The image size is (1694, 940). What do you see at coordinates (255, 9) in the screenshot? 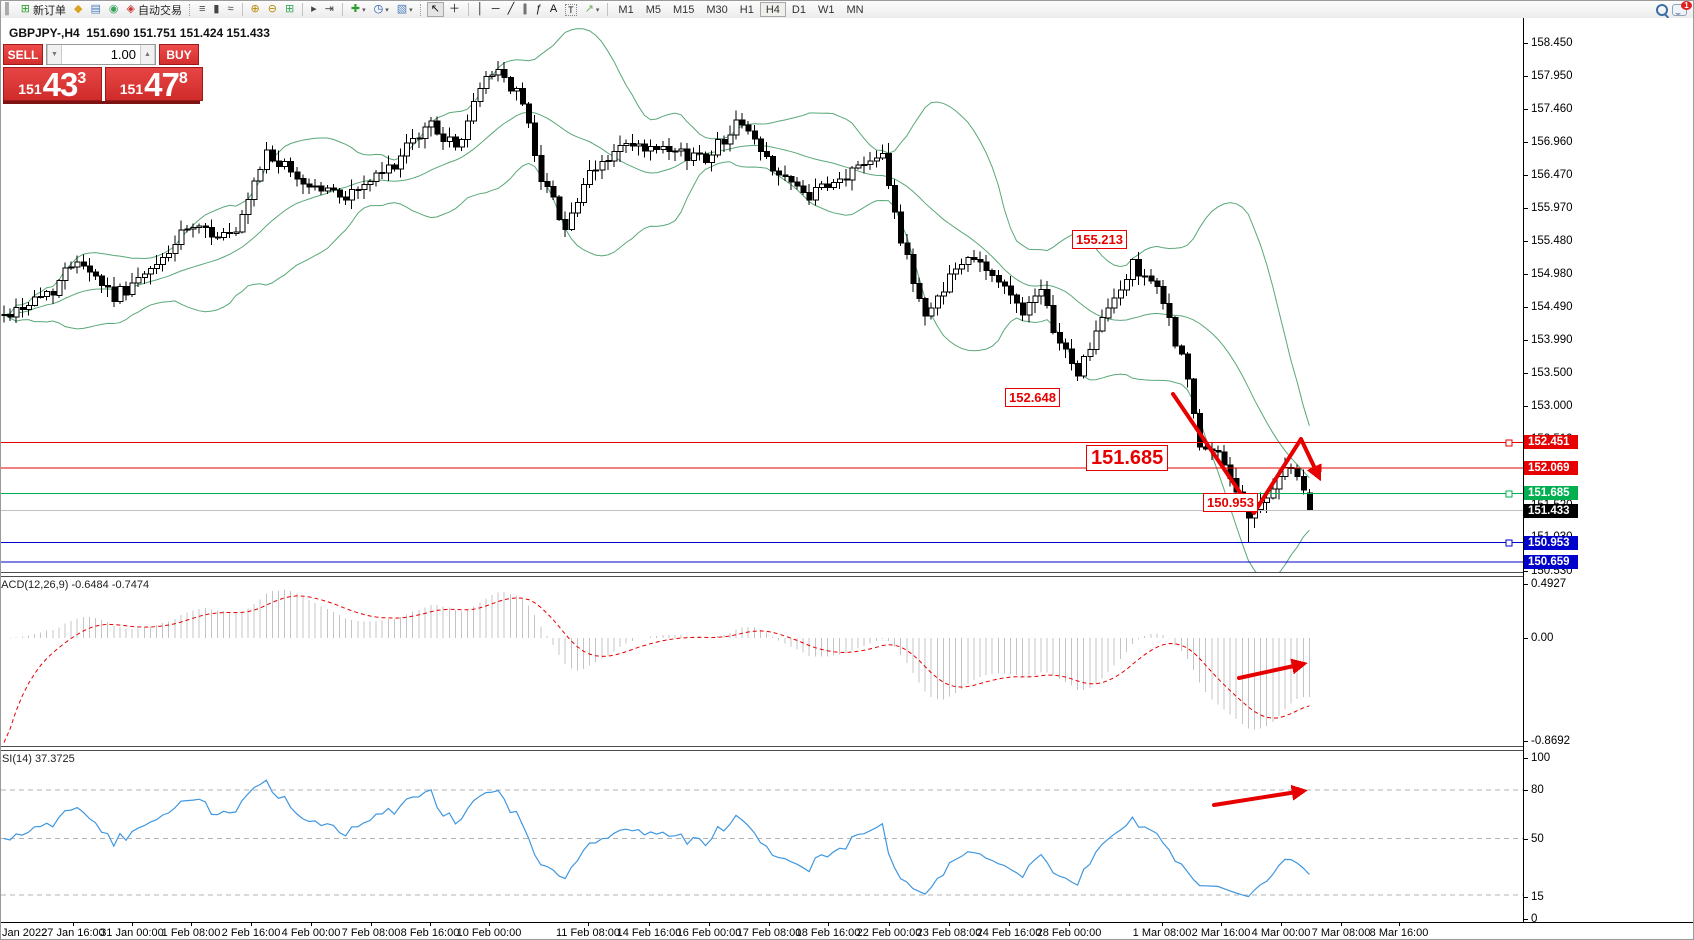
I see `zoom-in-icon: ⊕` at bounding box center [255, 9].